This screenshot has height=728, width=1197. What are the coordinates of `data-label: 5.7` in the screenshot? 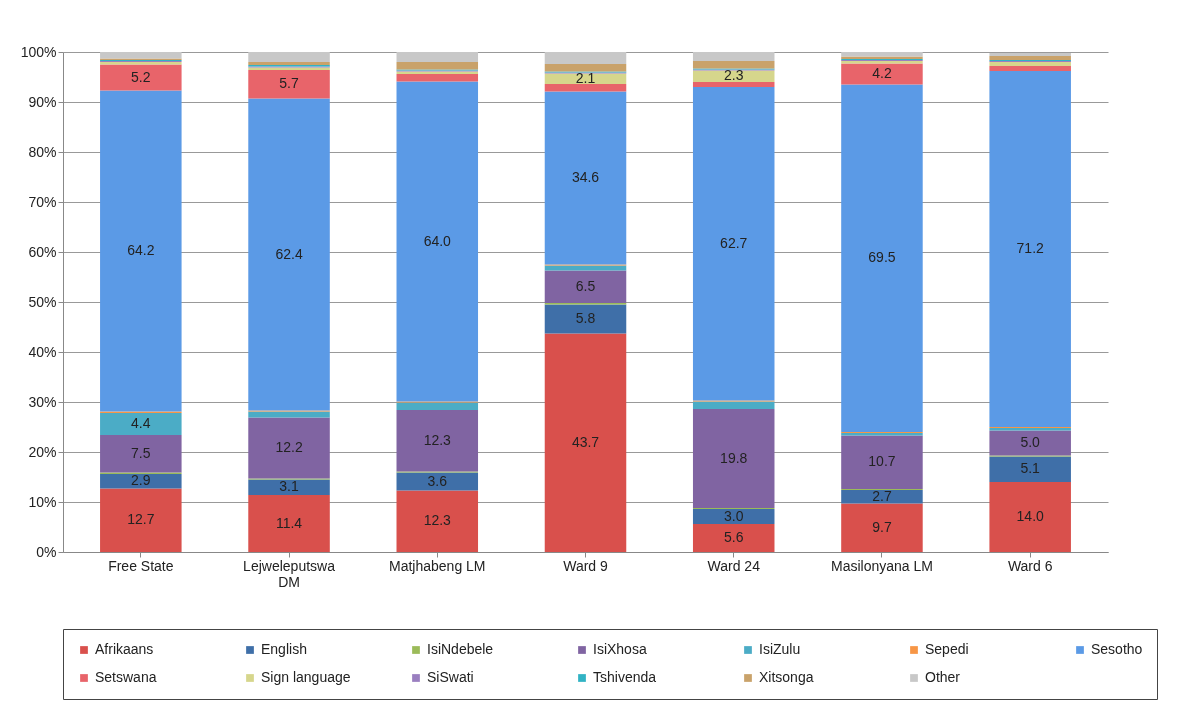 It's located at (289, 83).